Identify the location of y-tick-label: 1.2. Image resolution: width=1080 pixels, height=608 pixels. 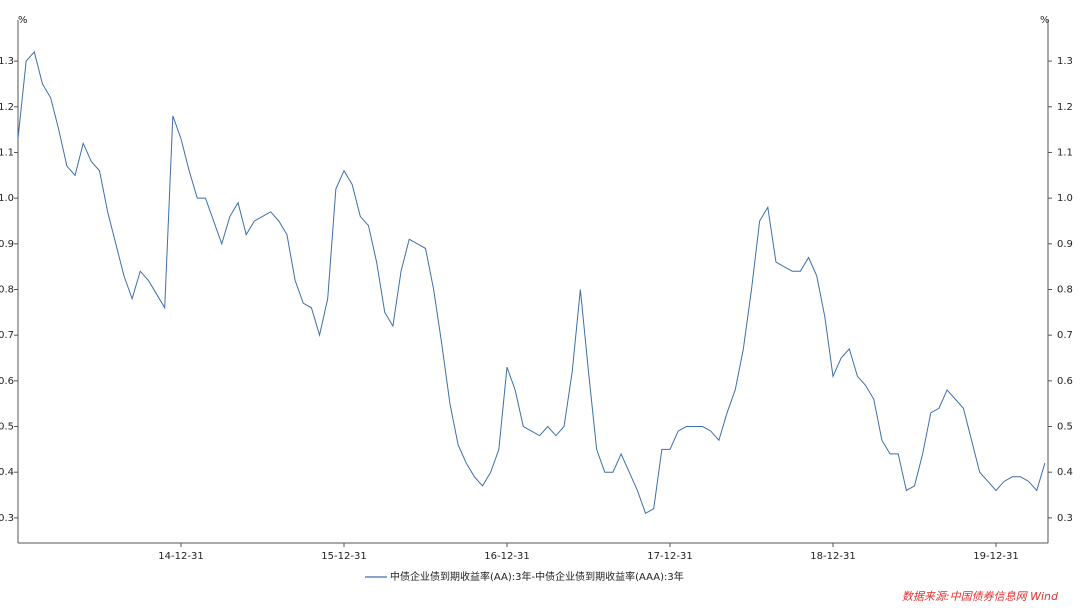
(7, 107).